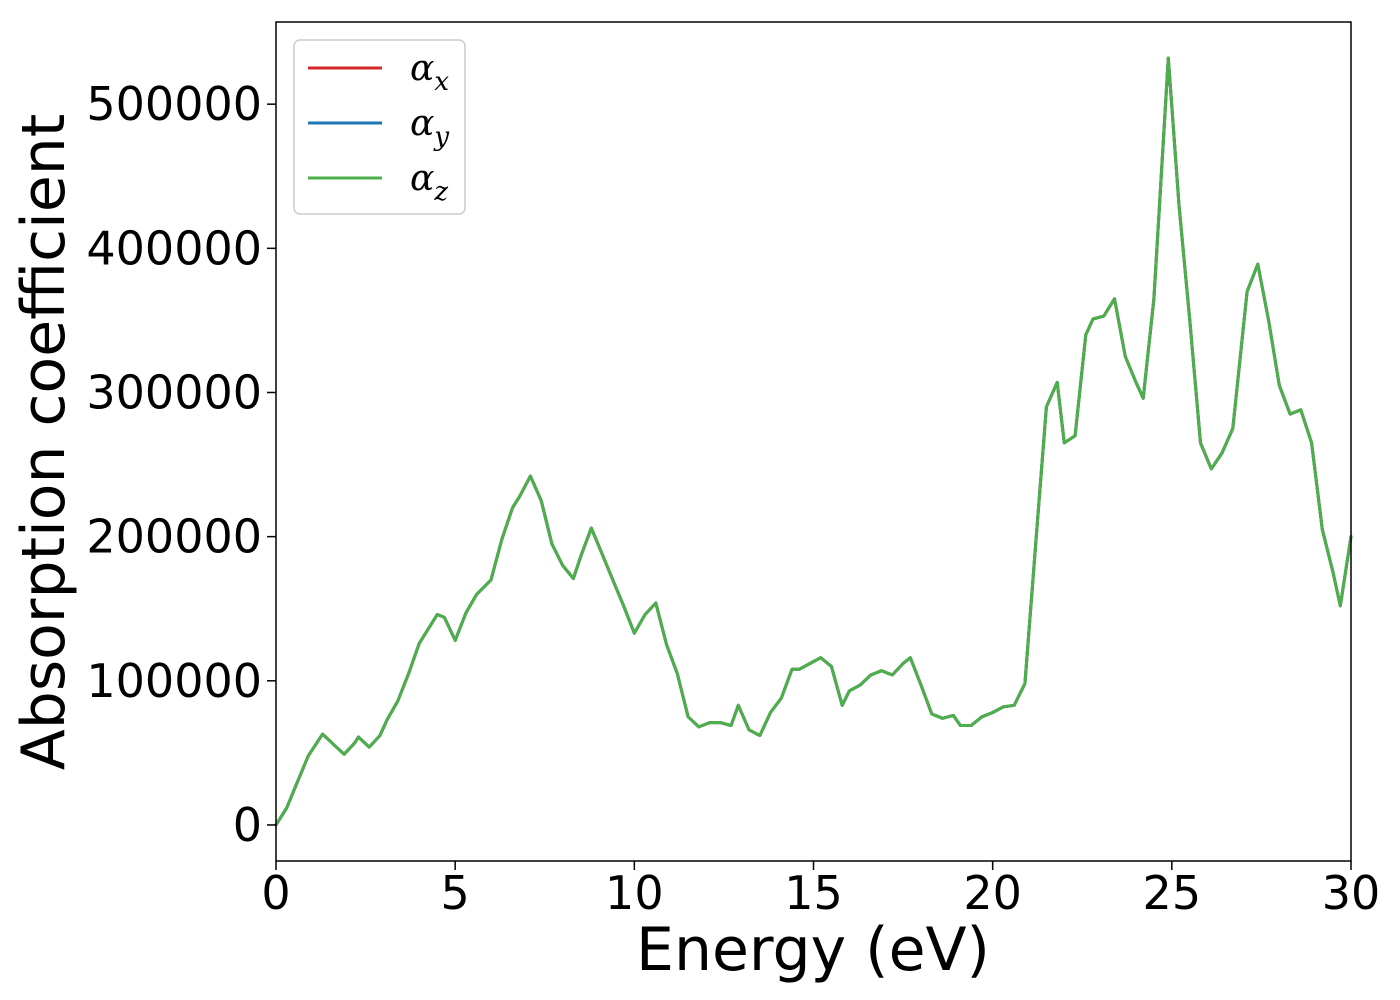 Image resolution: width=1400 pixels, height=1000 pixels. I want to click on y-tick-label: 100000, so click(174, 681).